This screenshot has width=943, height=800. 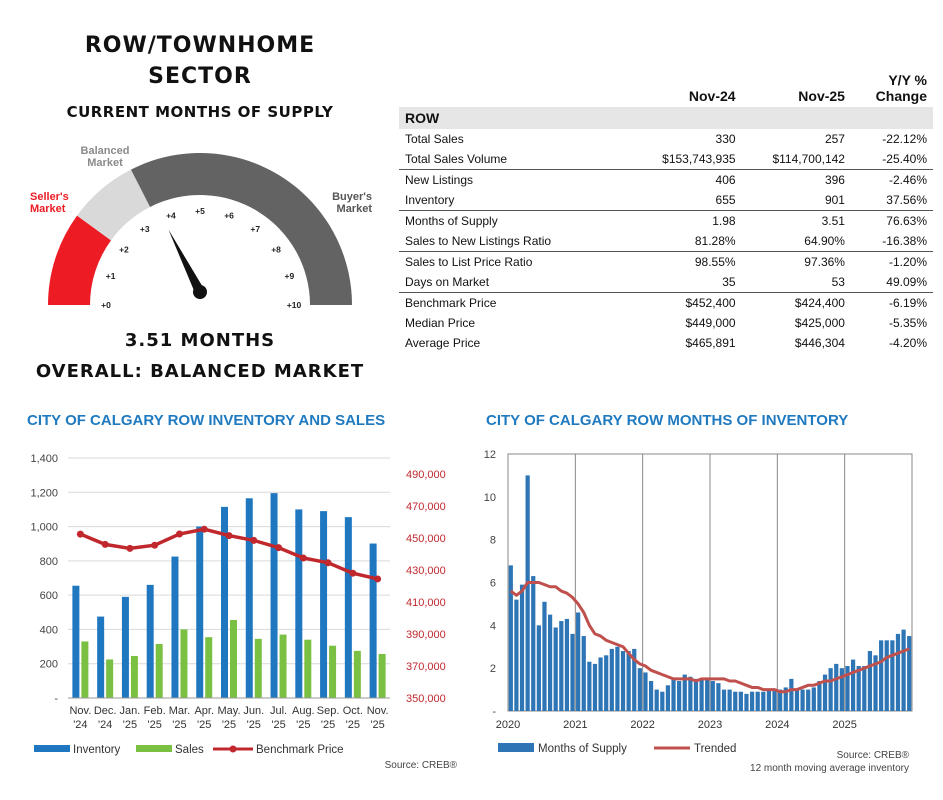 I want to click on row-value: 396, so click(x=834, y=180).